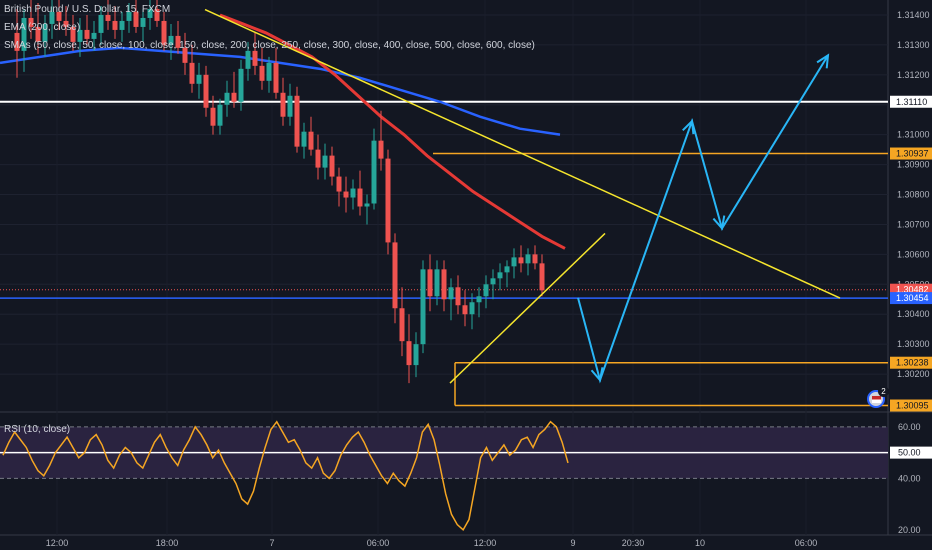 The height and width of the screenshot is (550, 932). What do you see at coordinates (878, 397) in the screenshot?
I see `alert-badge: 2` at bounding box center [878, 397].